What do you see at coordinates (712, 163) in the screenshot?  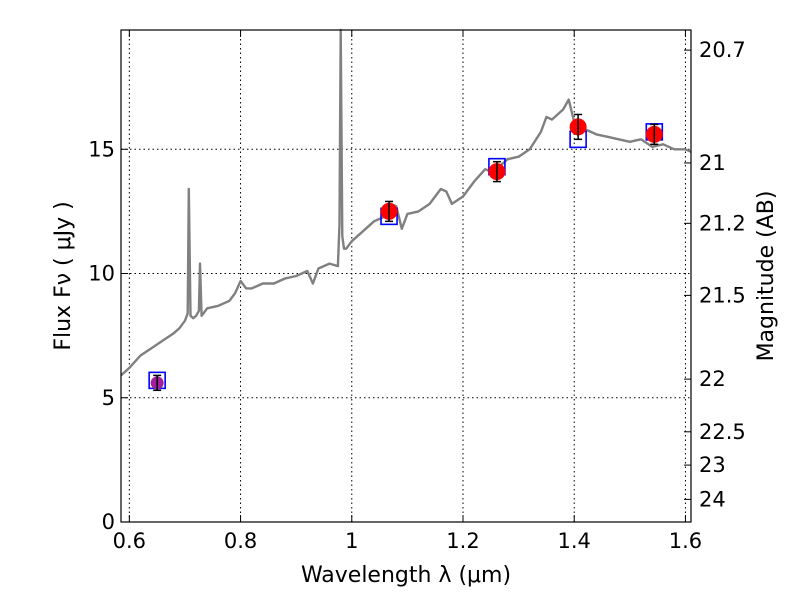 I see `mag-tick-label: 21` at bounding box center [712, 163].